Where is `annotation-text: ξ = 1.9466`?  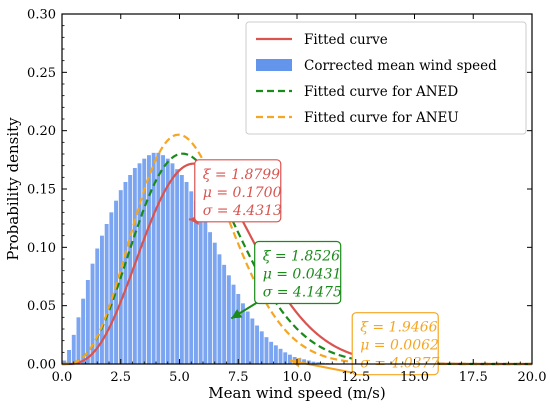
annotation-text: ξ = 1.9466 is located at coordinates (398, 328).